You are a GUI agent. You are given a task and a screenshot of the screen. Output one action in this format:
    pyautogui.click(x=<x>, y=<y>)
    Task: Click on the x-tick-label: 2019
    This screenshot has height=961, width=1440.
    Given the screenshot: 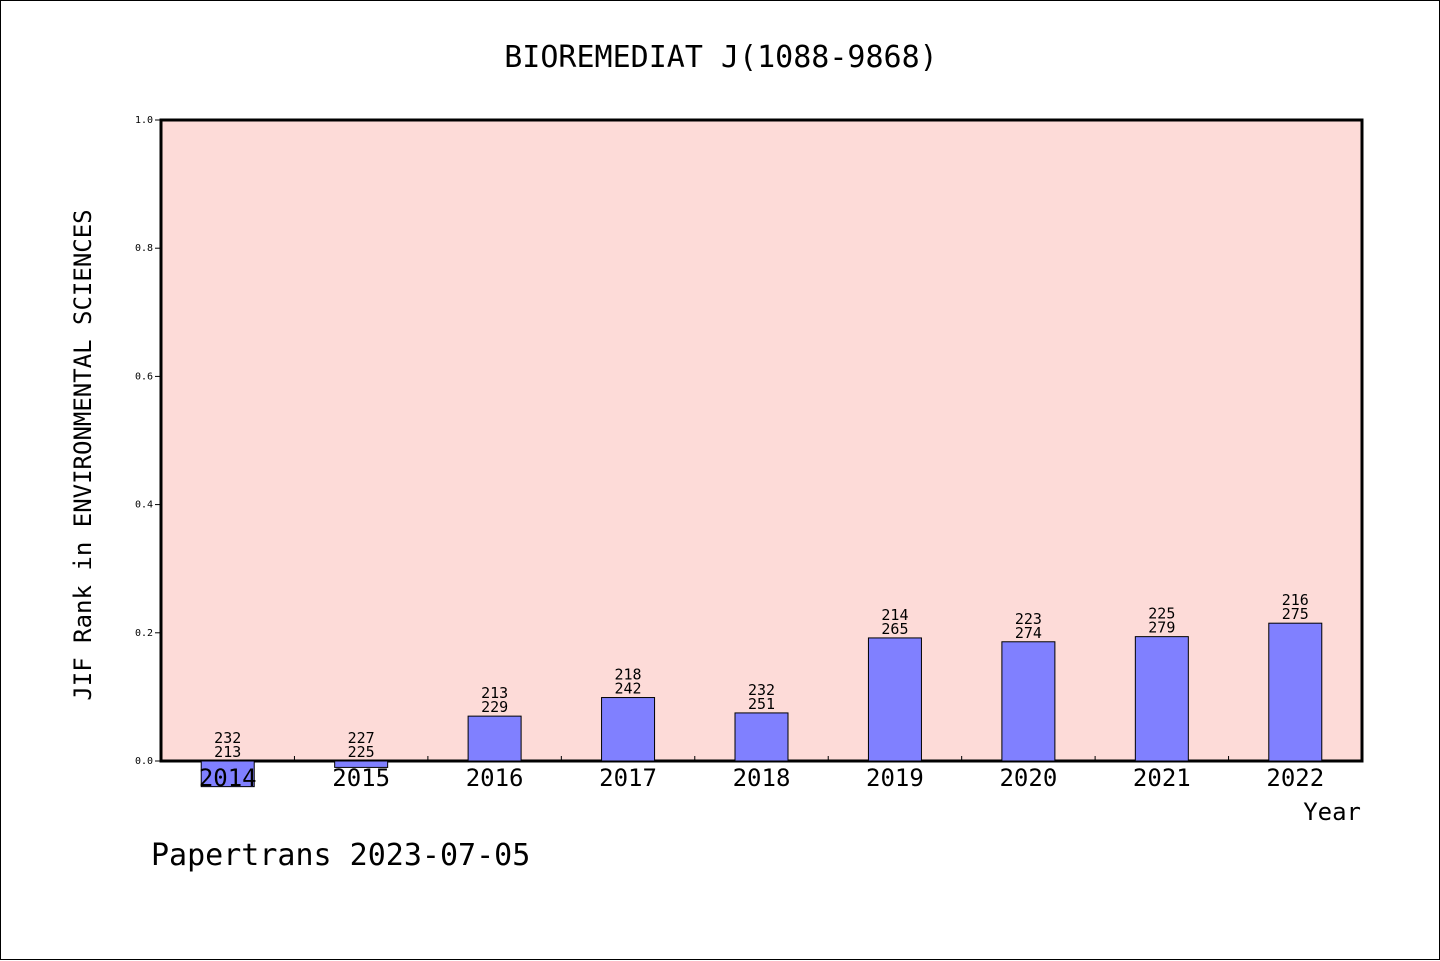 What is the action you would take?
    pyautogui.click(x=895, y=778)
    